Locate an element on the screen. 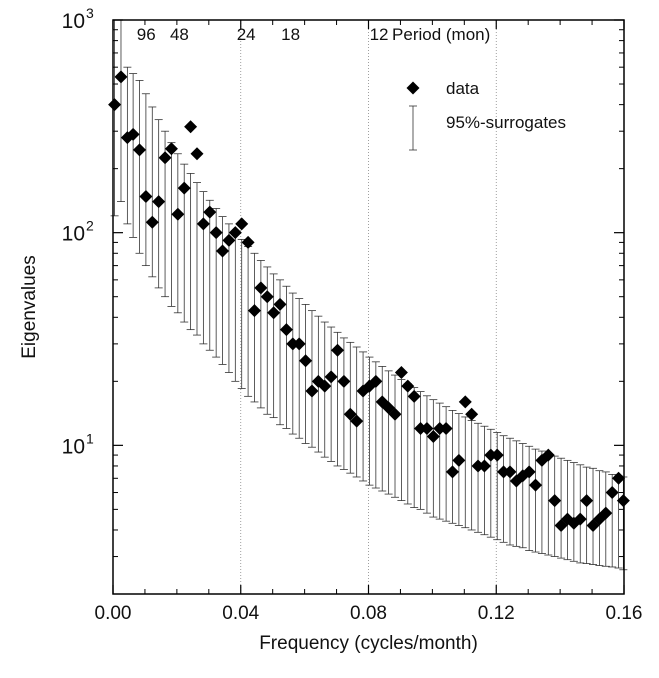  period-label-3: 18 is located at coordinates (290, 34).